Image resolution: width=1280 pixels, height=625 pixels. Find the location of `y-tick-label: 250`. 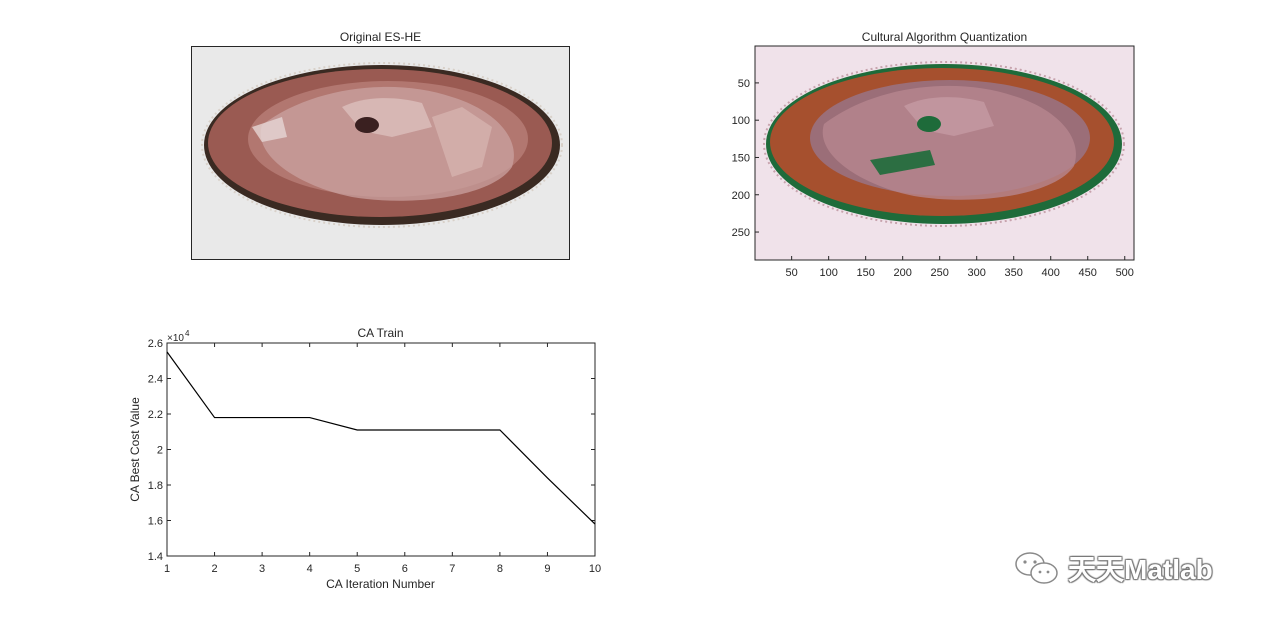

y-tick-label: 250 is located at coordinates (741, 233).